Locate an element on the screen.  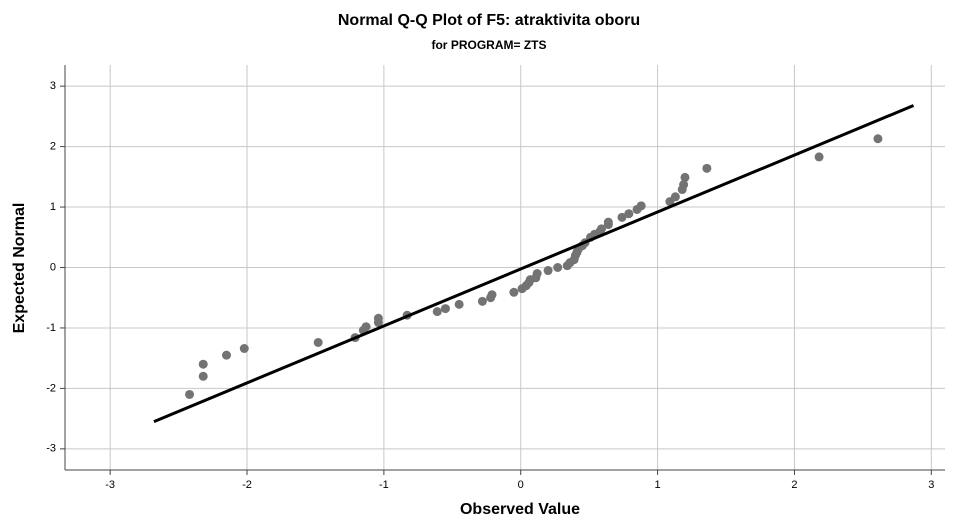
y-tick-label: -3 is located at coordinates (51, 449).